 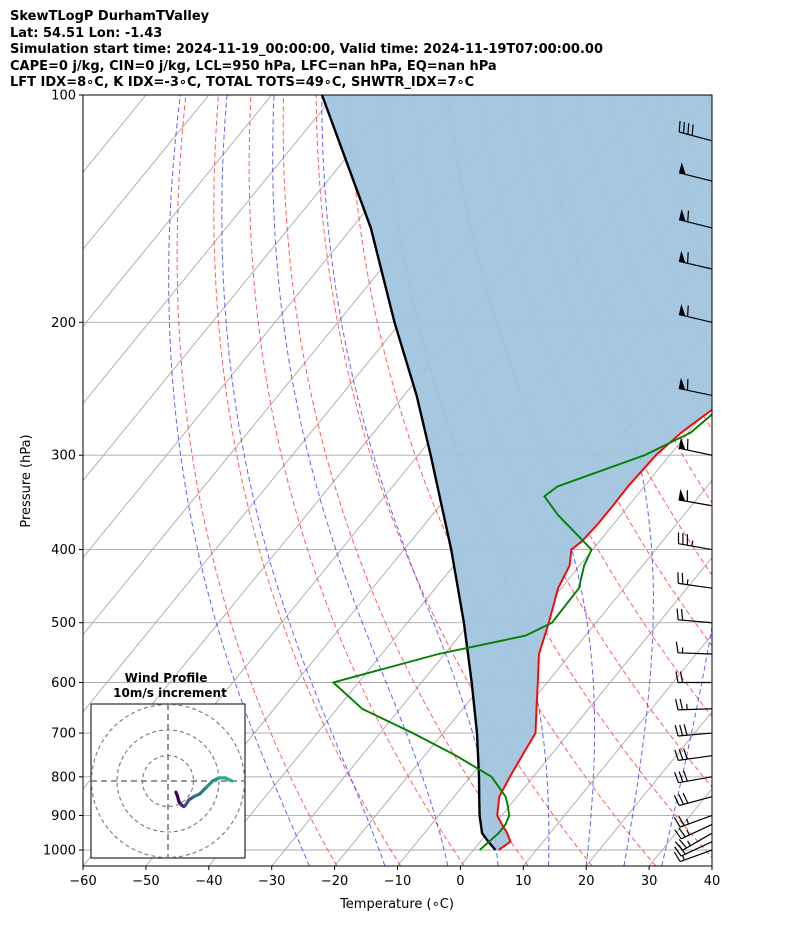 I want to click on x-axis-label: Temperature (∘C), so click(x=396, y=904).